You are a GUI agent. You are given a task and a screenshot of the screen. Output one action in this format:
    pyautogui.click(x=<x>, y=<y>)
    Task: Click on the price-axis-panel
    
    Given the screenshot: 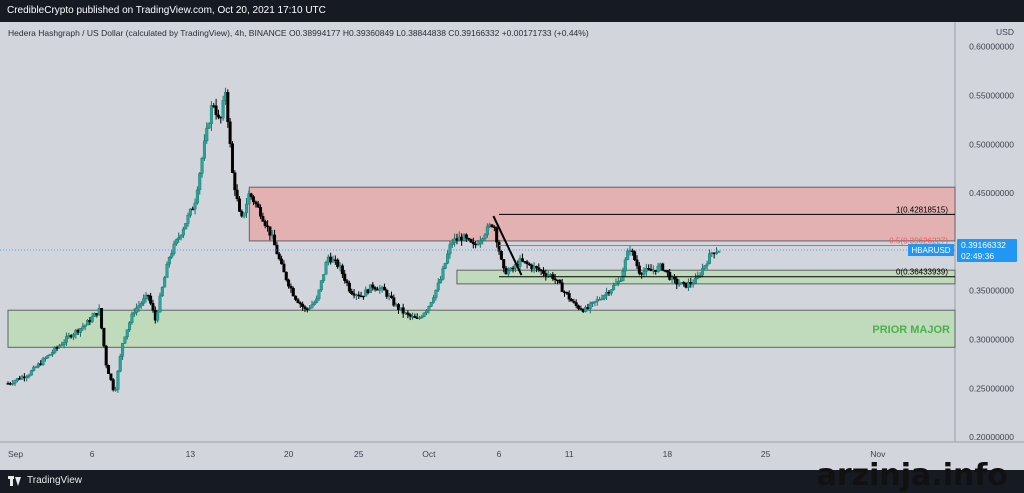 What is the action you would take?
    pyautogui.click(x=989, y=232)
    